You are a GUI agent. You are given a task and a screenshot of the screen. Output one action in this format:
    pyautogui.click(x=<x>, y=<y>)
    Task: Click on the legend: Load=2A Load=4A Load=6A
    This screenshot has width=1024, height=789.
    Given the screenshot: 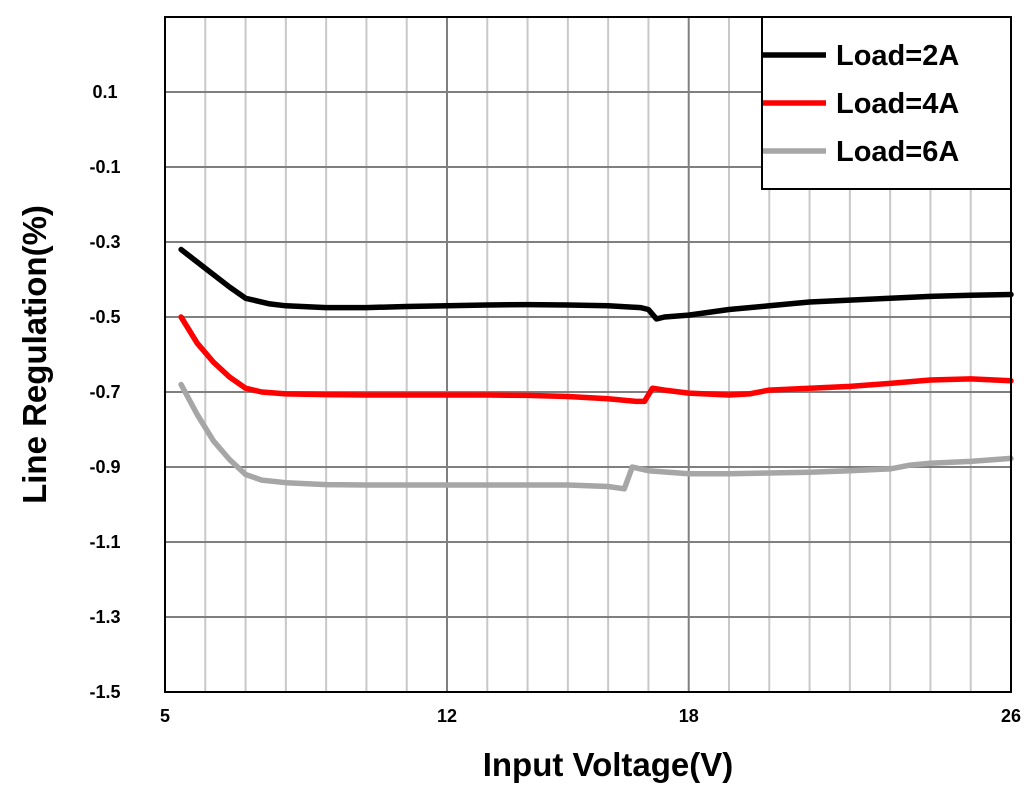 What is the action you would take?
    pyautogui.click(x=886, y=103)
    